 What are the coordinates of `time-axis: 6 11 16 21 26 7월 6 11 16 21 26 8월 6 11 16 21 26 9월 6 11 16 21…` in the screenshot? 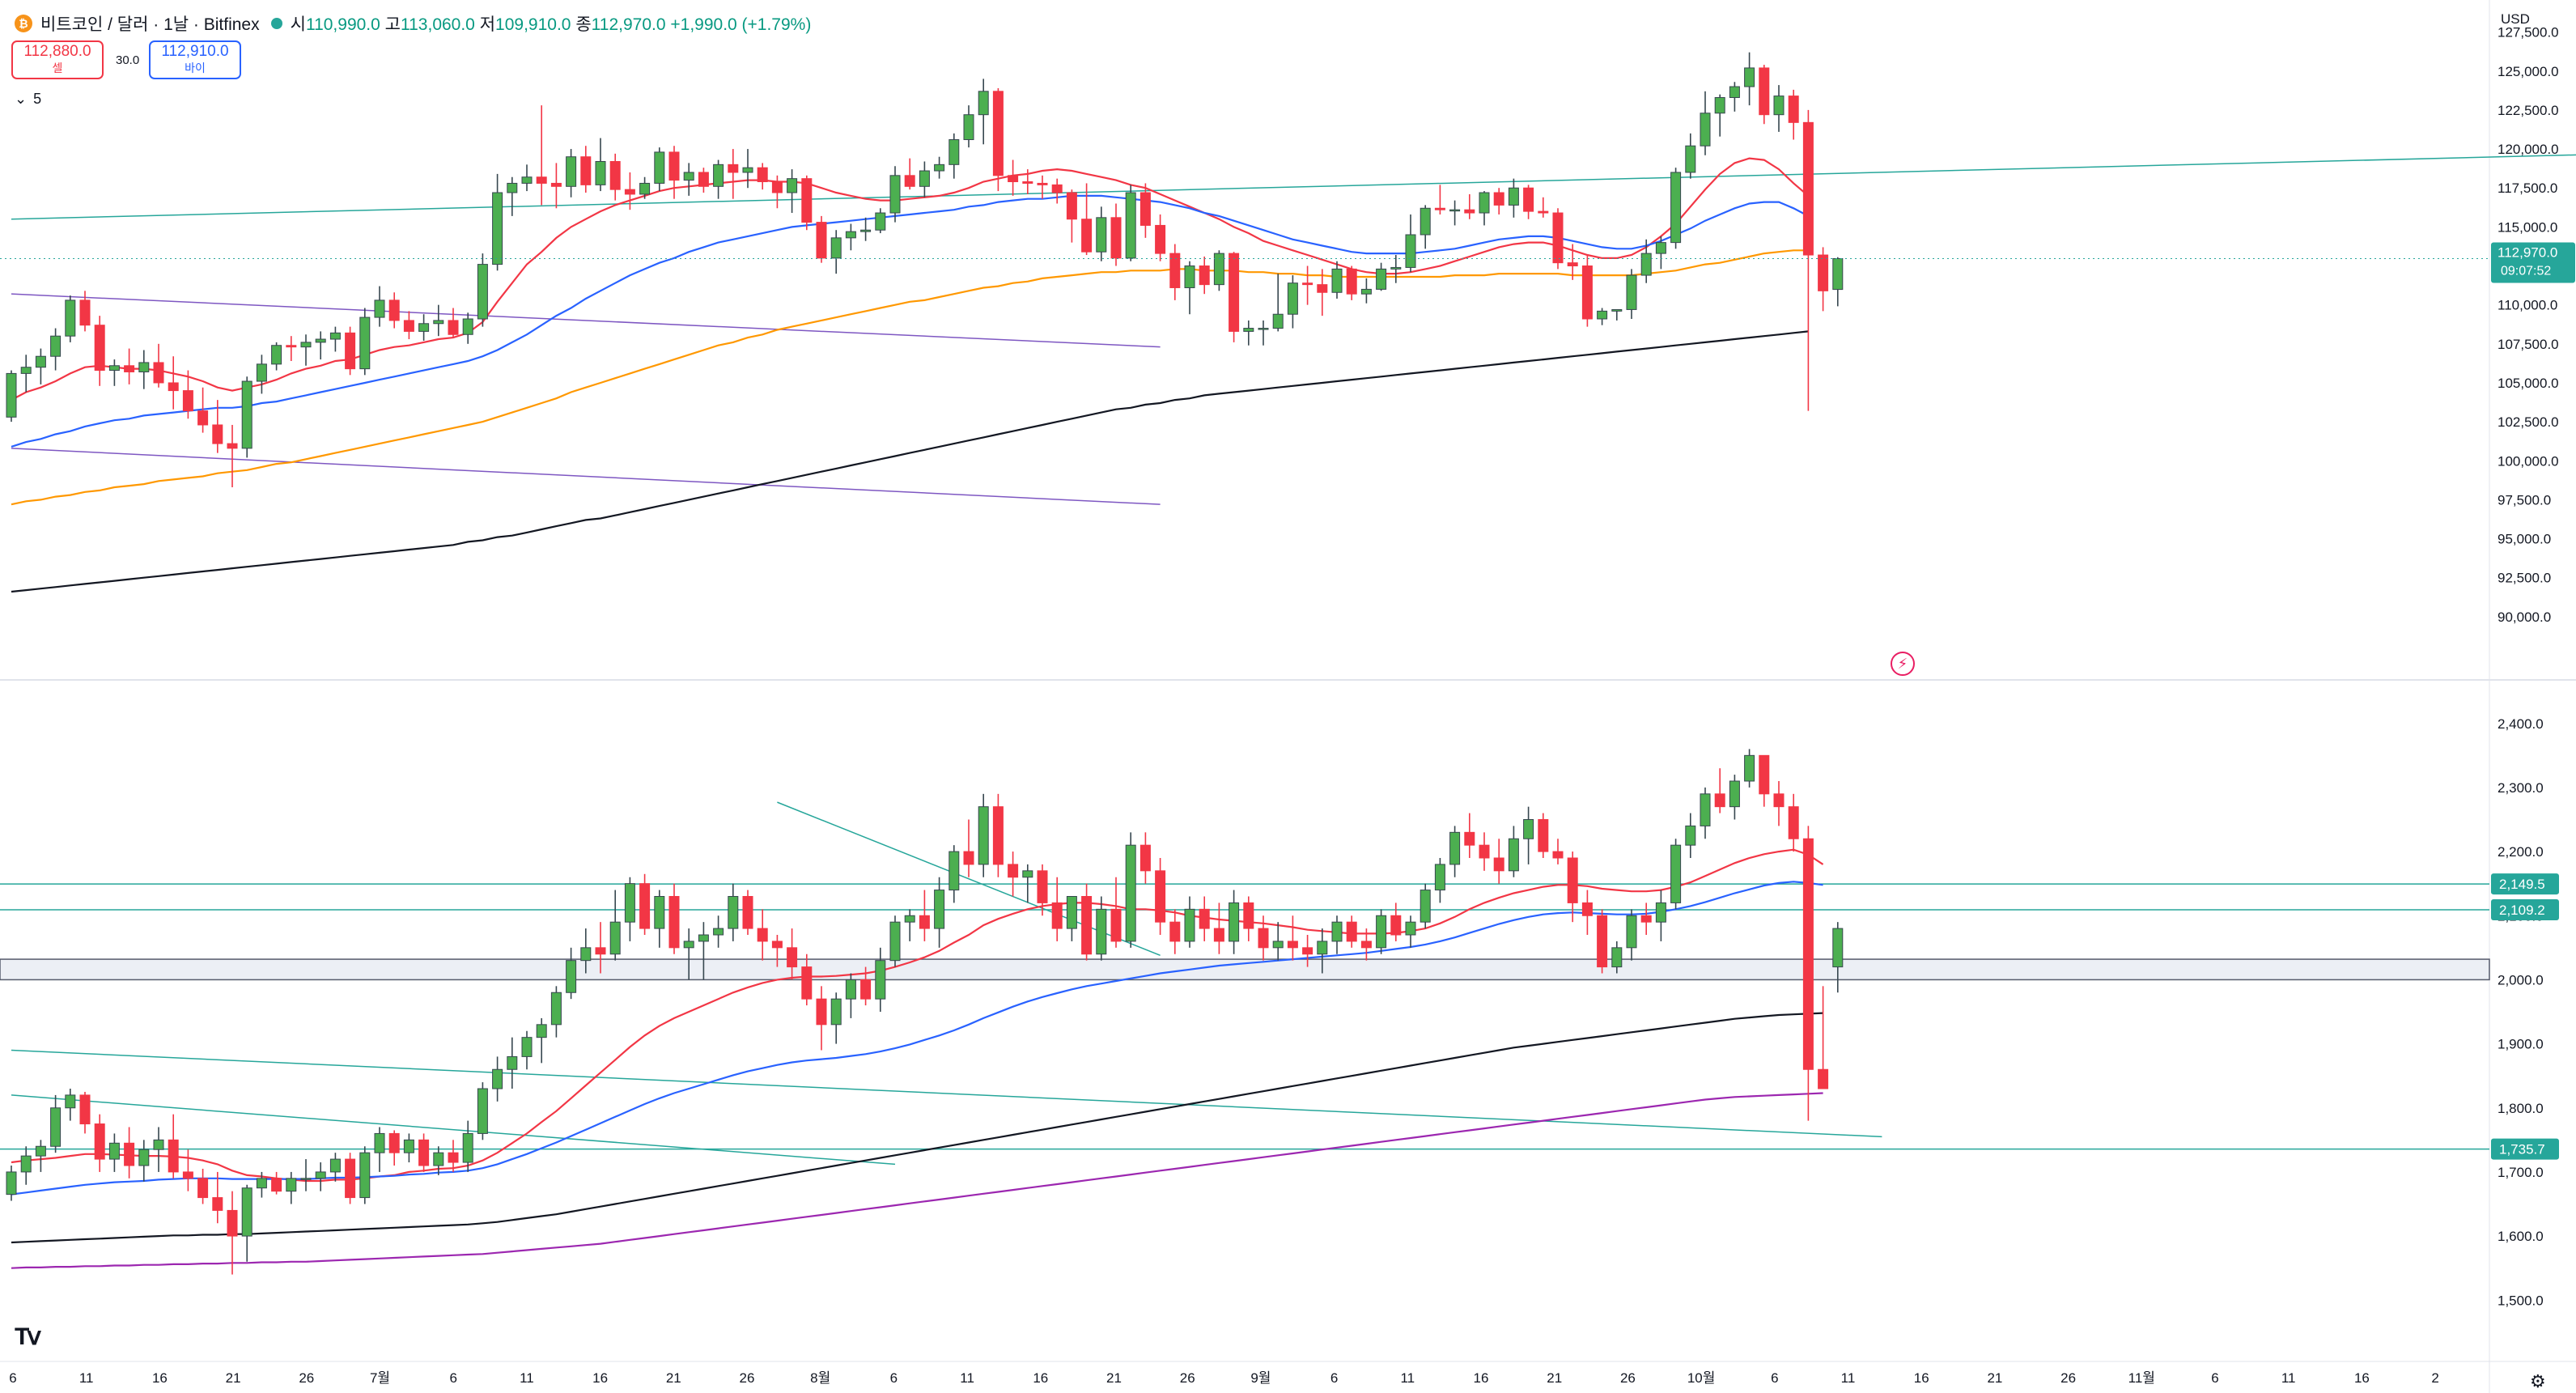 It's located at (1224, 1378).